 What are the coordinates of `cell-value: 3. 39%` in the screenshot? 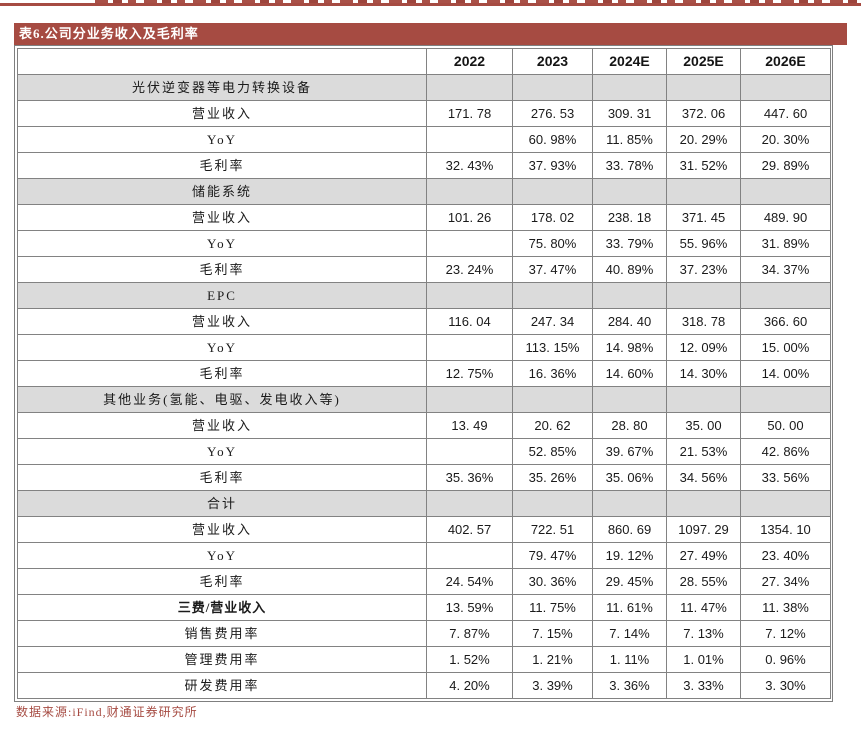 It's located at (552, 685).